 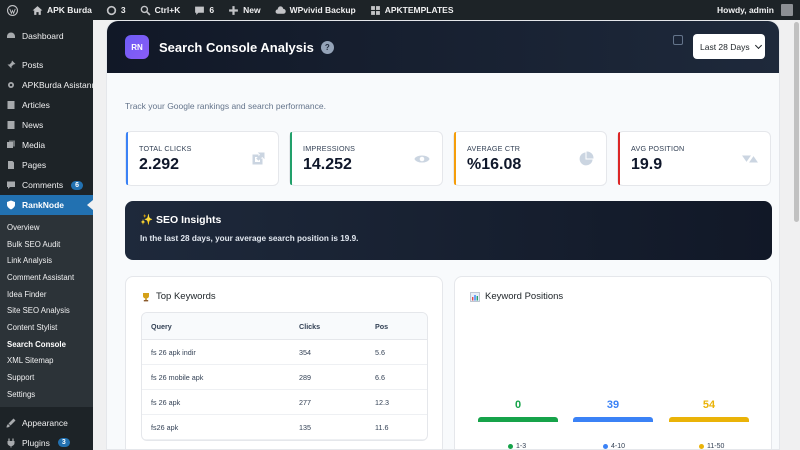 I want to click on sidebar-item-label: Dashboard, so click(x=43, y=36).